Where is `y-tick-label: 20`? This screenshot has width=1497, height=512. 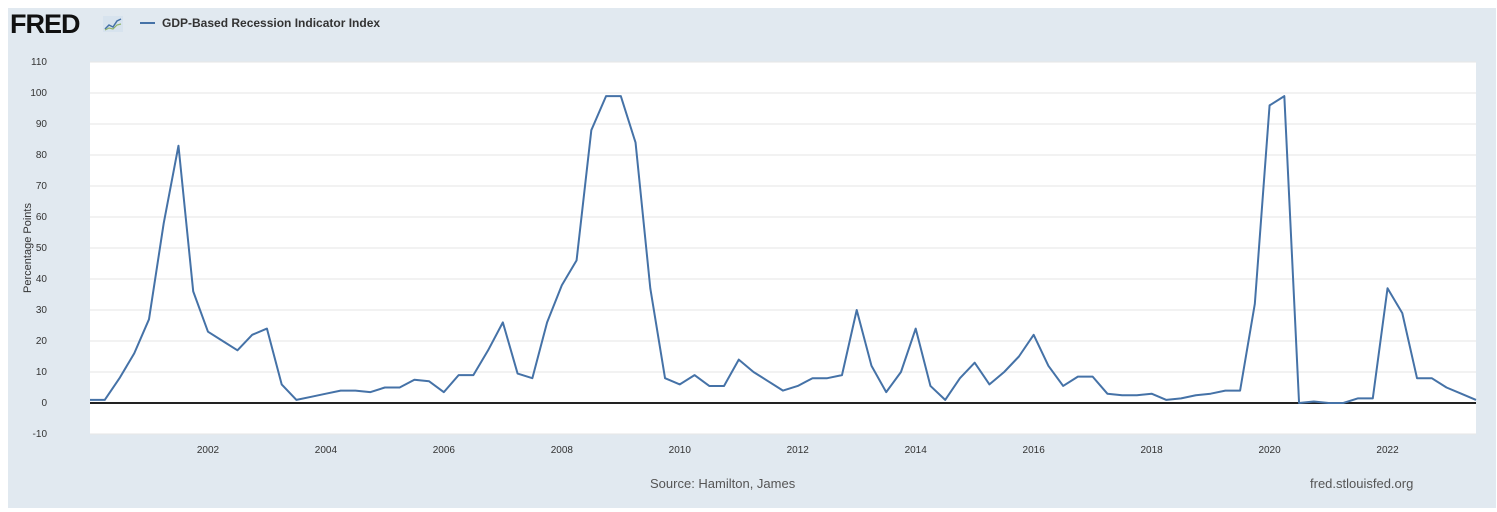 y-tick-label: 20 is located at coordinates (42, 341).